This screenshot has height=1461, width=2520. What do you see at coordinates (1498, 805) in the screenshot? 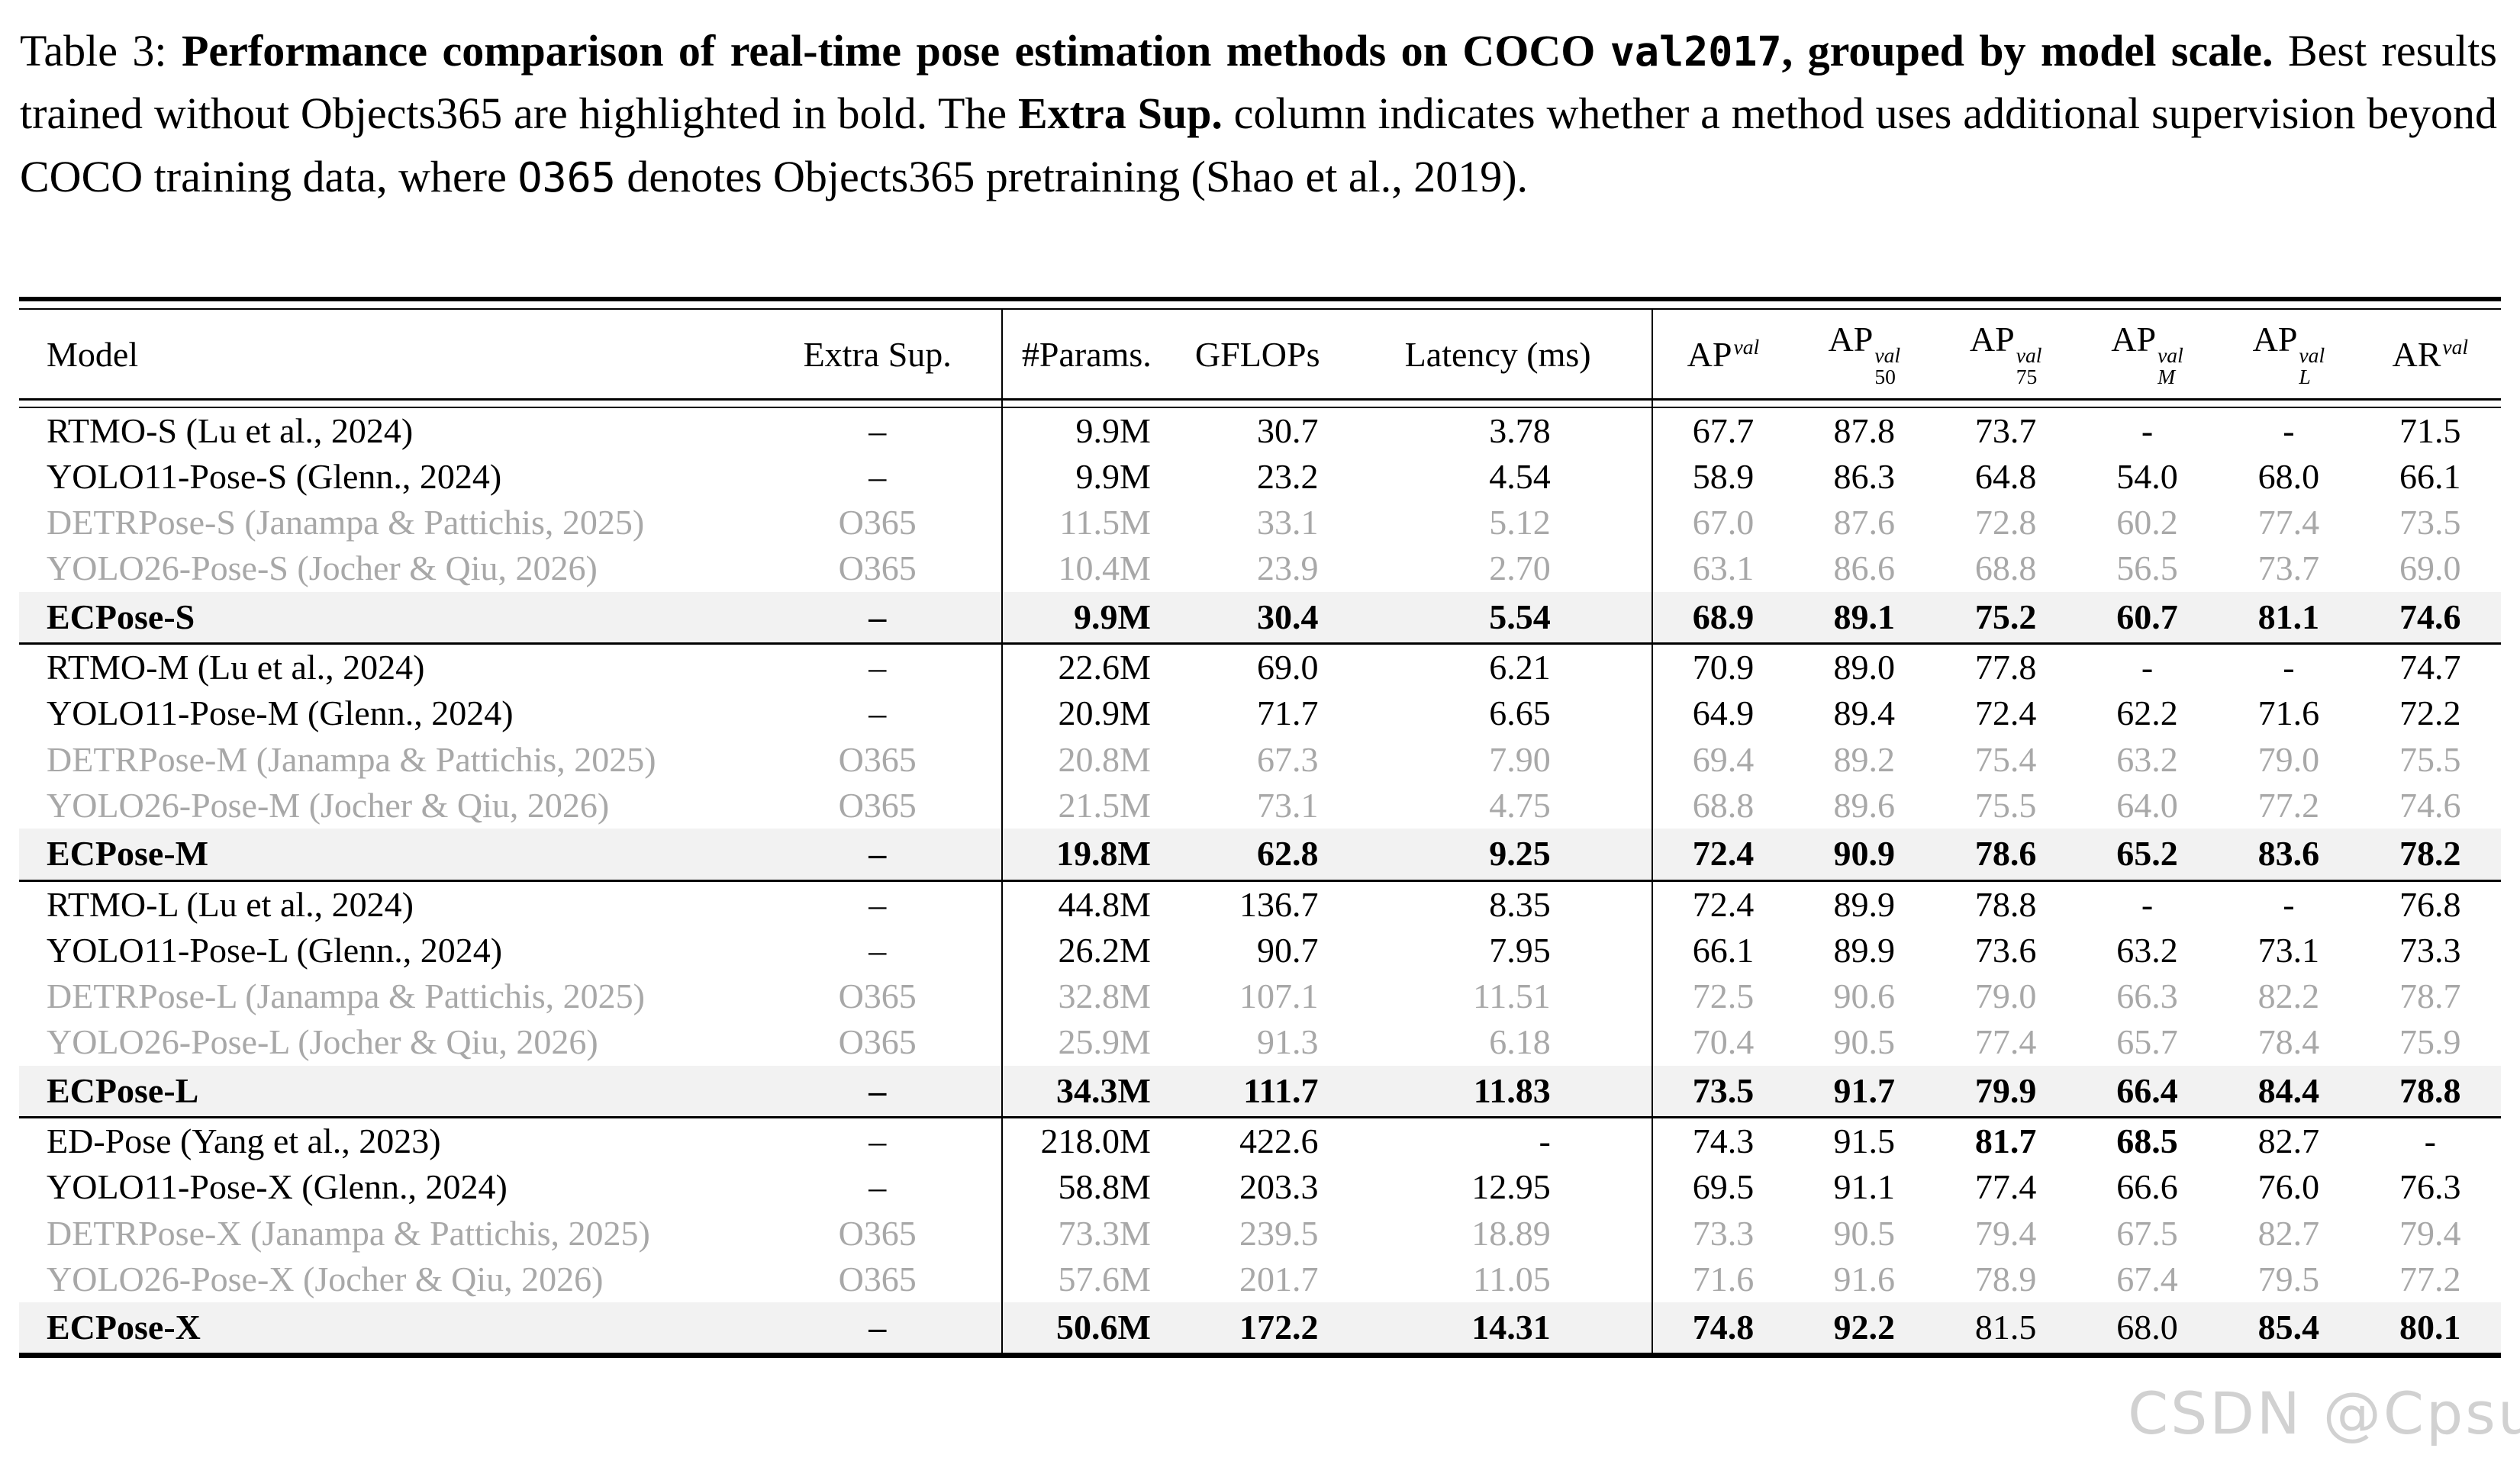
I see `latency-cell: 4.75` at bounding box center [1498, 805].